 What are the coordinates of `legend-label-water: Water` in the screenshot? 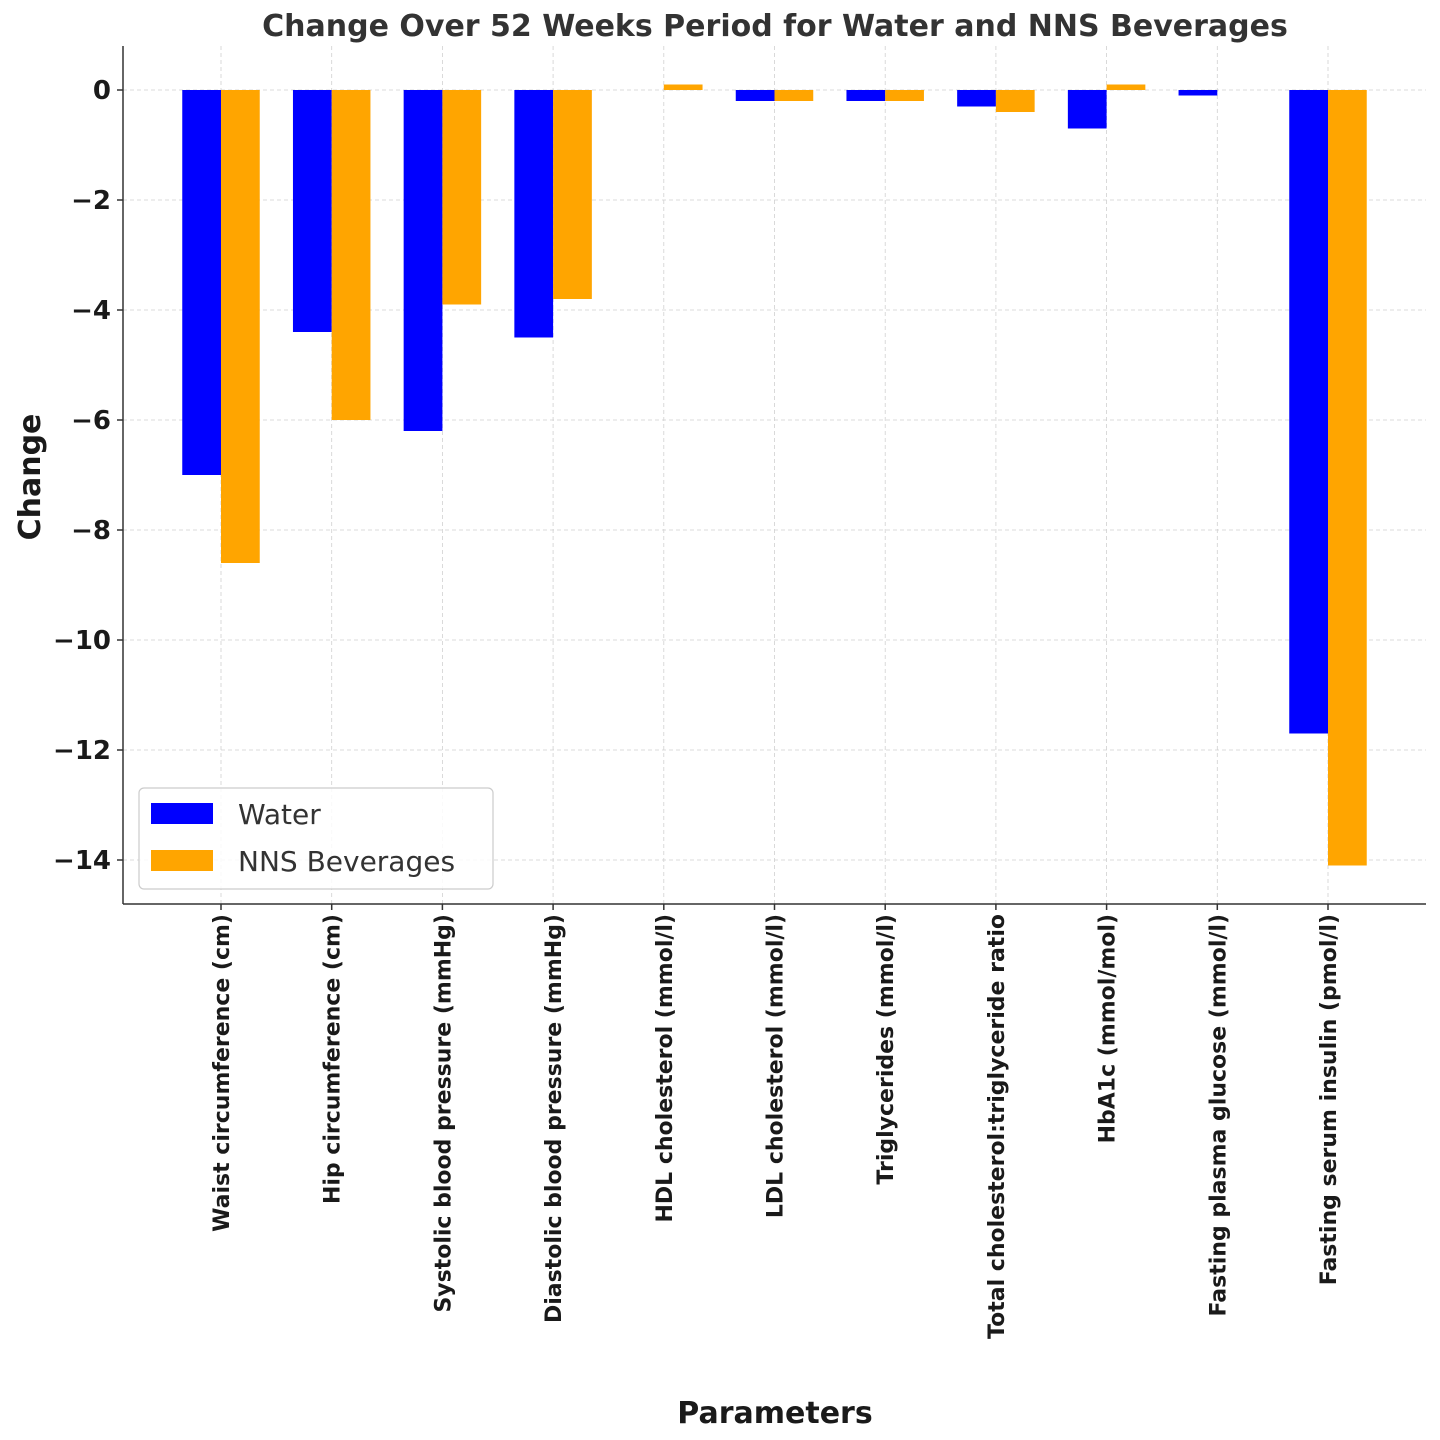 It's located at (279, 814).